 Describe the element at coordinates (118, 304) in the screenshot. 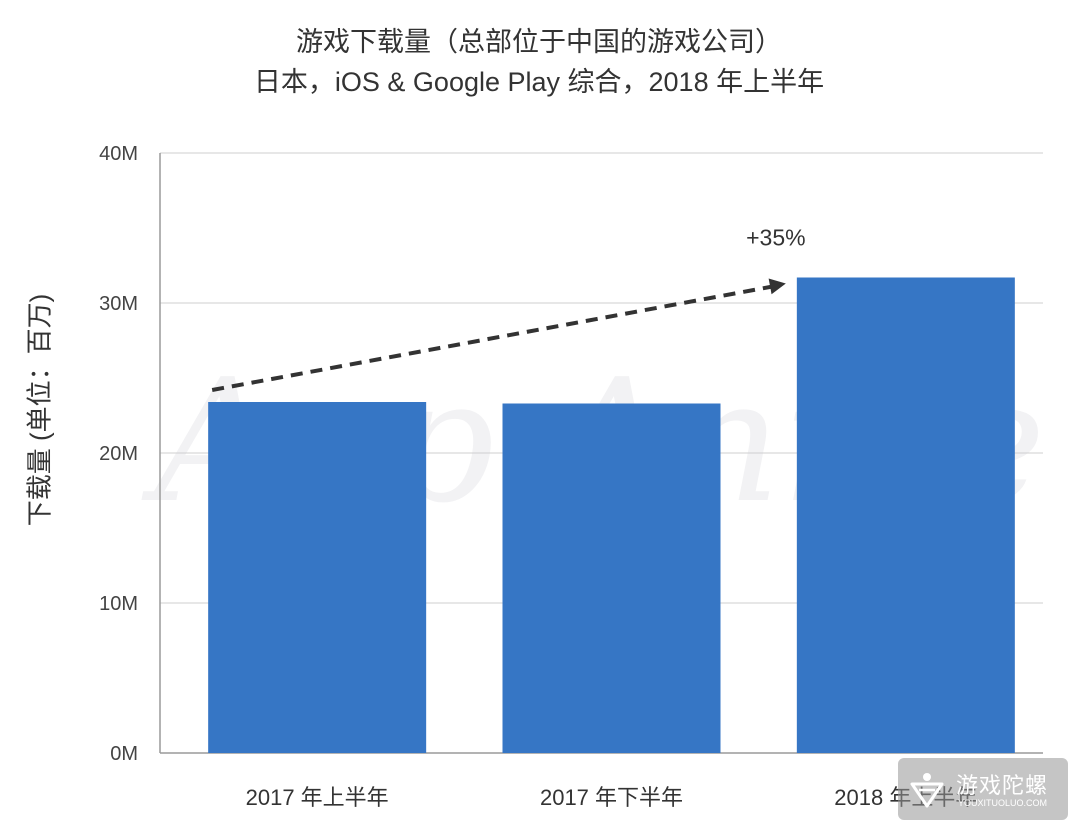

I see `y-tick-label-30: 30M` at that location.